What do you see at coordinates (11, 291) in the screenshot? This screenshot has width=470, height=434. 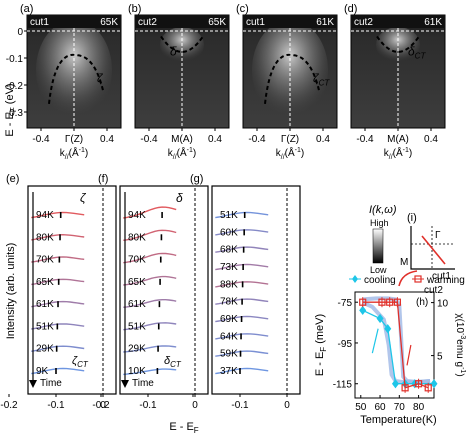 I see `edc-y-axis-label: Intensity (arb. units)` at bounding box center [11, 291].